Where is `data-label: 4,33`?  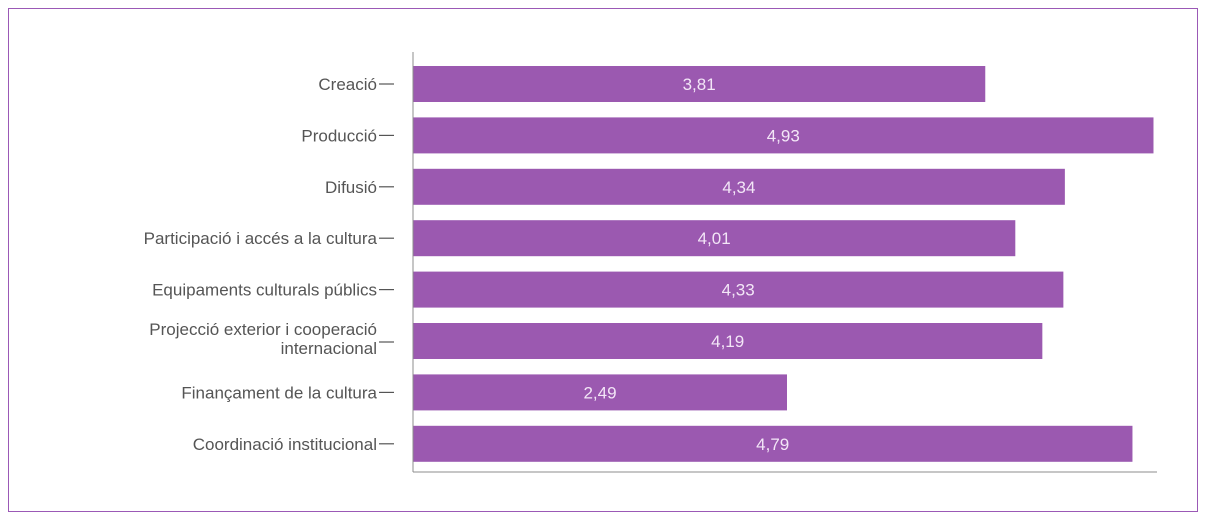
data-label: 4,33 is located at coordinates (738, 290).